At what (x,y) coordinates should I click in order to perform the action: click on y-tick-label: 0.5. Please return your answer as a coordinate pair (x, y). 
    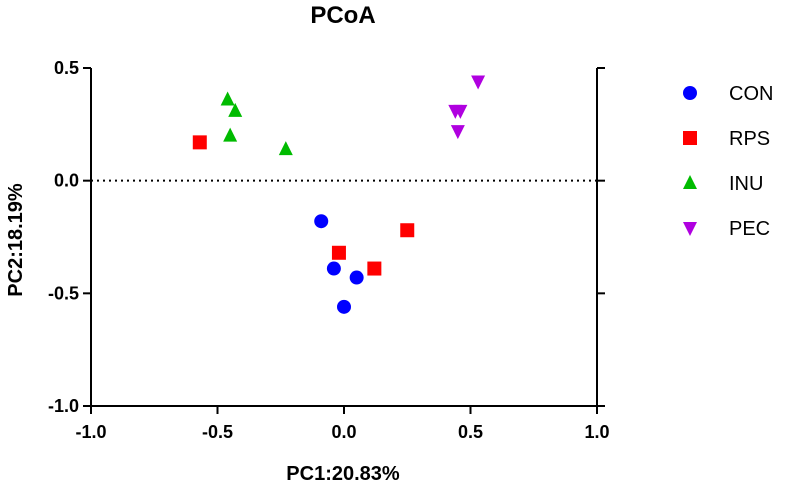
    Looking at the image, I should click on (66, 68).